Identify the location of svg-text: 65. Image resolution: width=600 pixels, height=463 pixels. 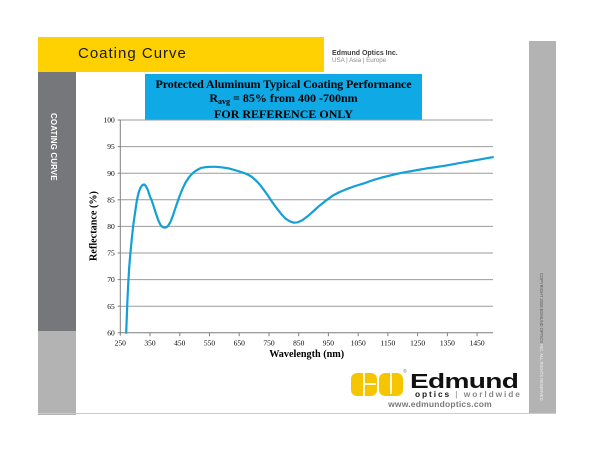
(111, 306).